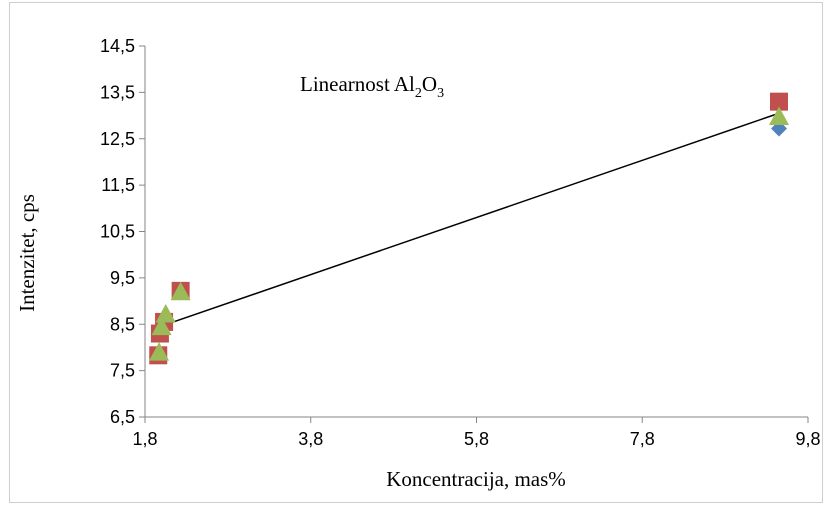 The image size is (826, 506). What do you see at coordinates (372, 86) in the screenshot?
I see `chart-title: Linearnost Al2O3` at bounding box center [372, 86].